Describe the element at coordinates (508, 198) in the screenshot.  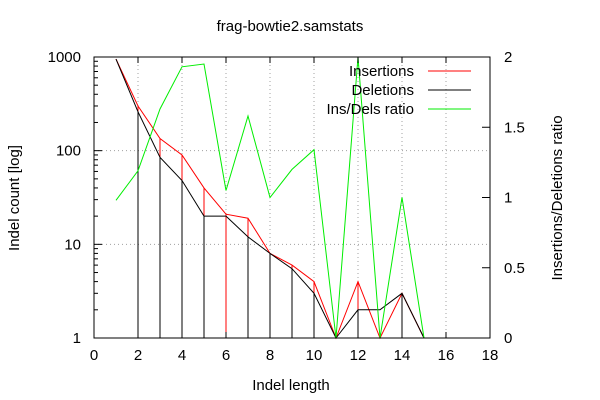
I see `y2-tick-label: 1` at that location.